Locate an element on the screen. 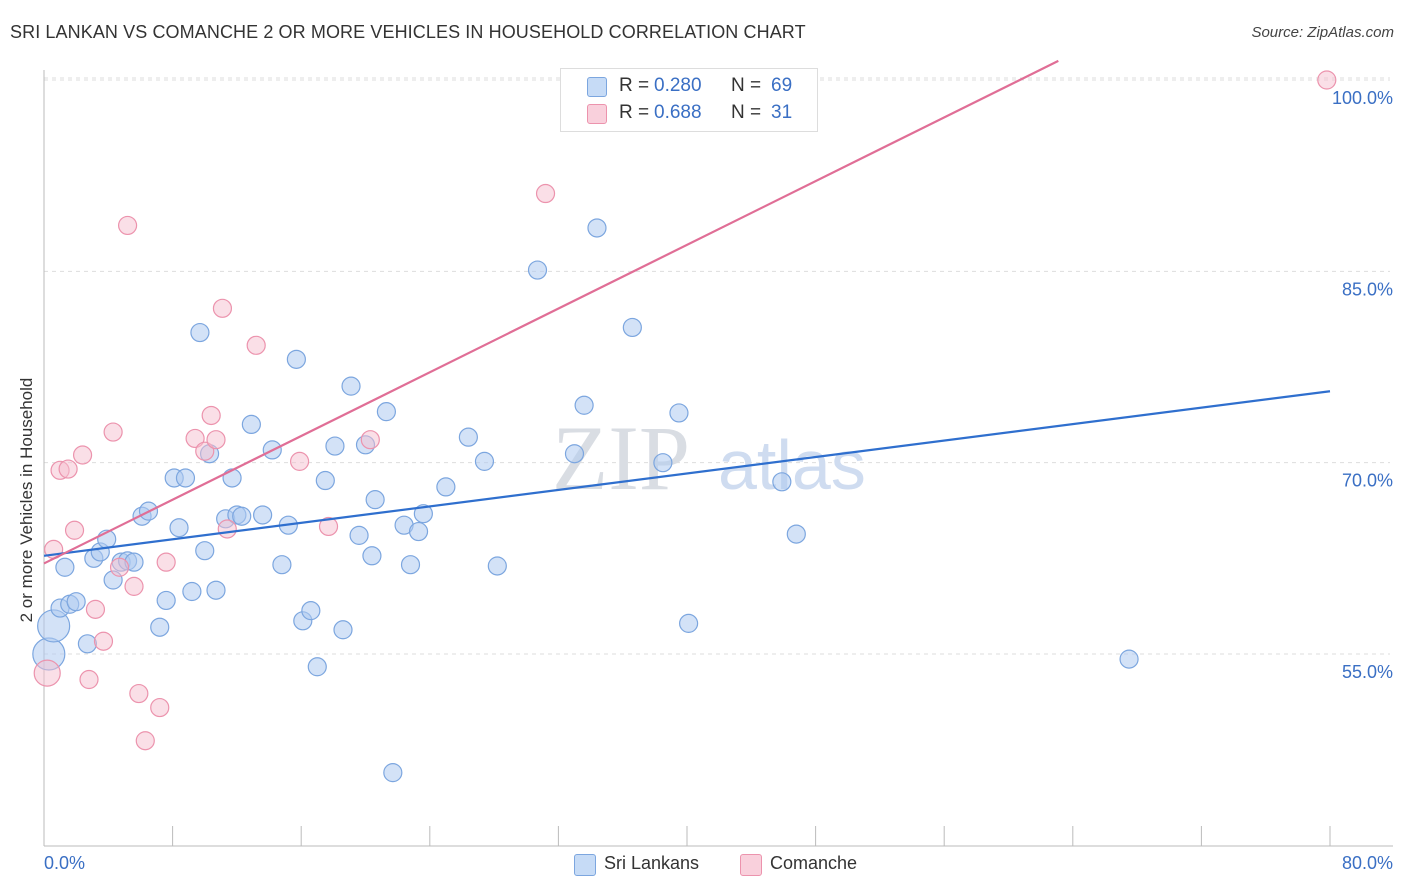 This screenshot has width=1406, height=892. r-value: 0.688 is located at coordinates (678, 112).